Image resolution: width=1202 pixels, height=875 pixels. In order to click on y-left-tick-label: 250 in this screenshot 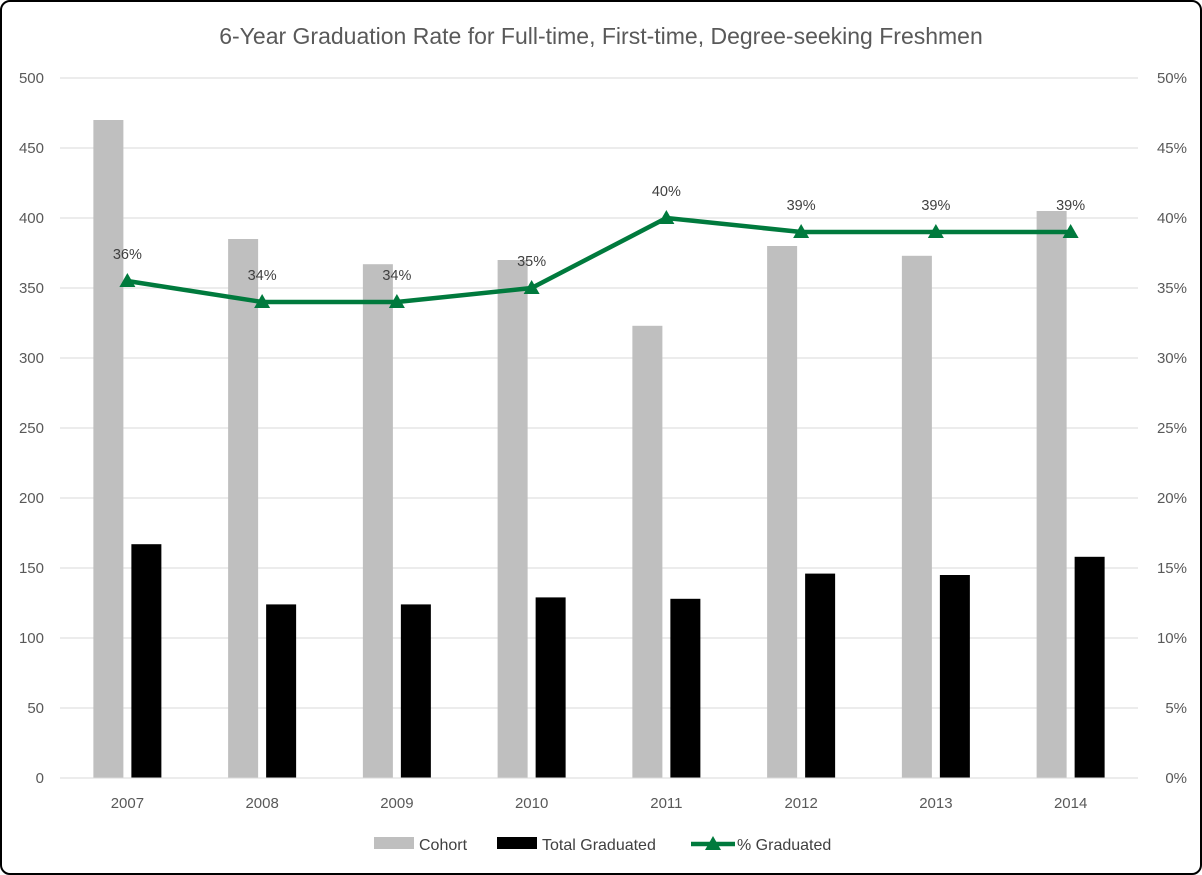, I will do `click(31, 428)`.